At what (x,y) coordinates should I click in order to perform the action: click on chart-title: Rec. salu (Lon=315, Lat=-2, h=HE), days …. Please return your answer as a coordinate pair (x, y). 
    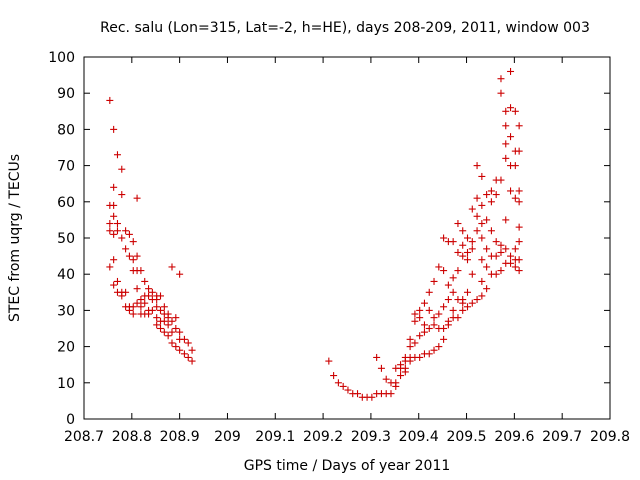
    Looking at the image, I should click on (345, 28).